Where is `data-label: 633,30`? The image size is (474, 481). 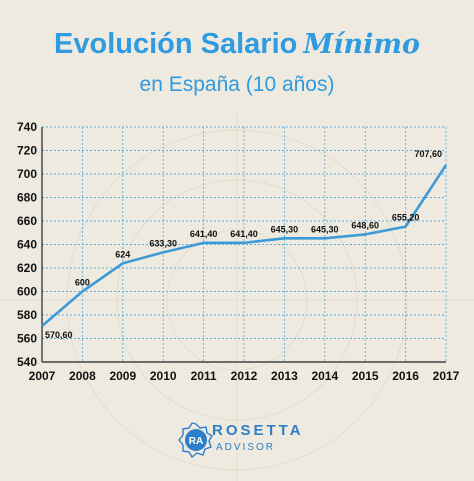 data-label: 633,30 is located at coordinates (163, 243).